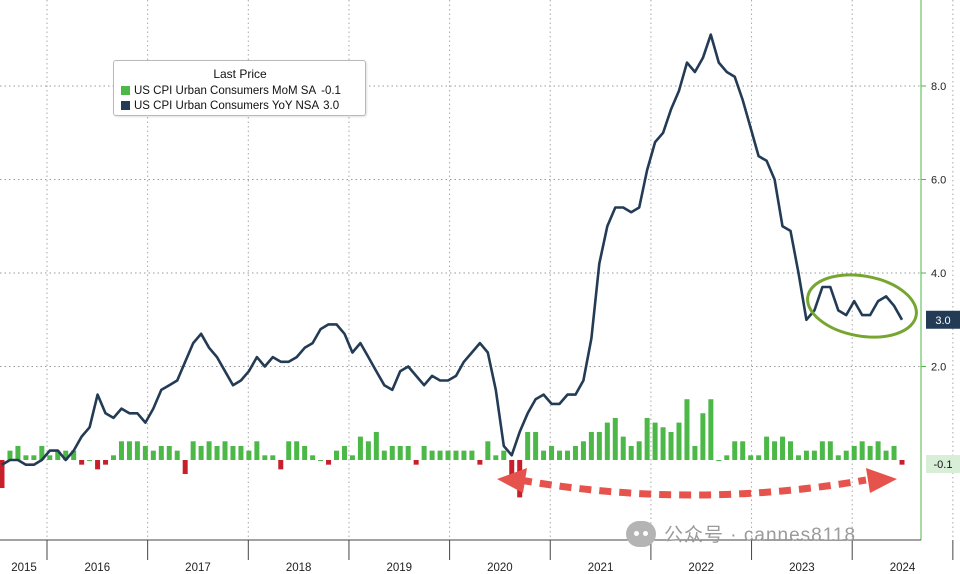  I want to click on x-tick-label: 2016, so click(98, 568).